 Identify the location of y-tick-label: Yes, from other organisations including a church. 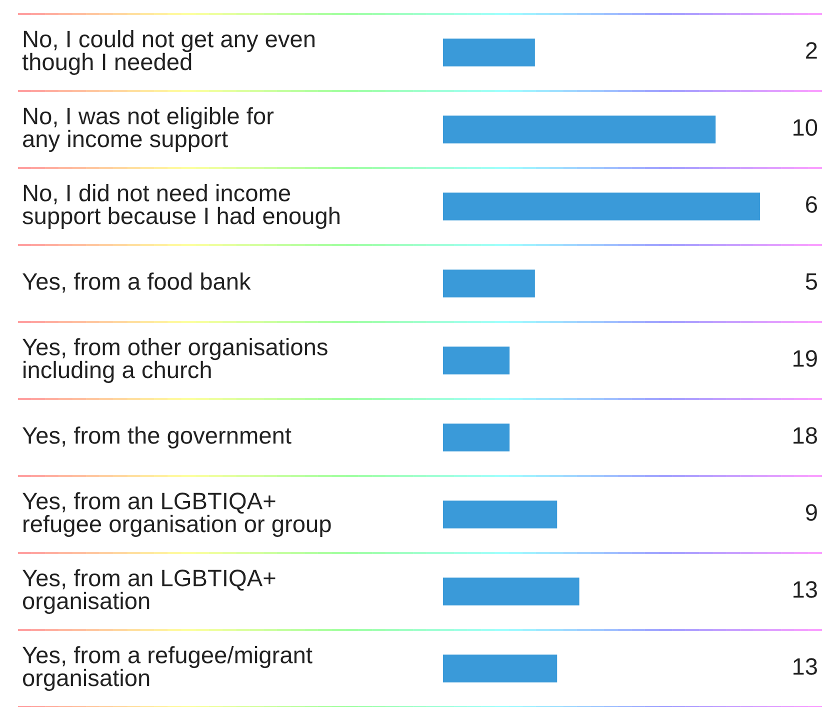
(175, 360).